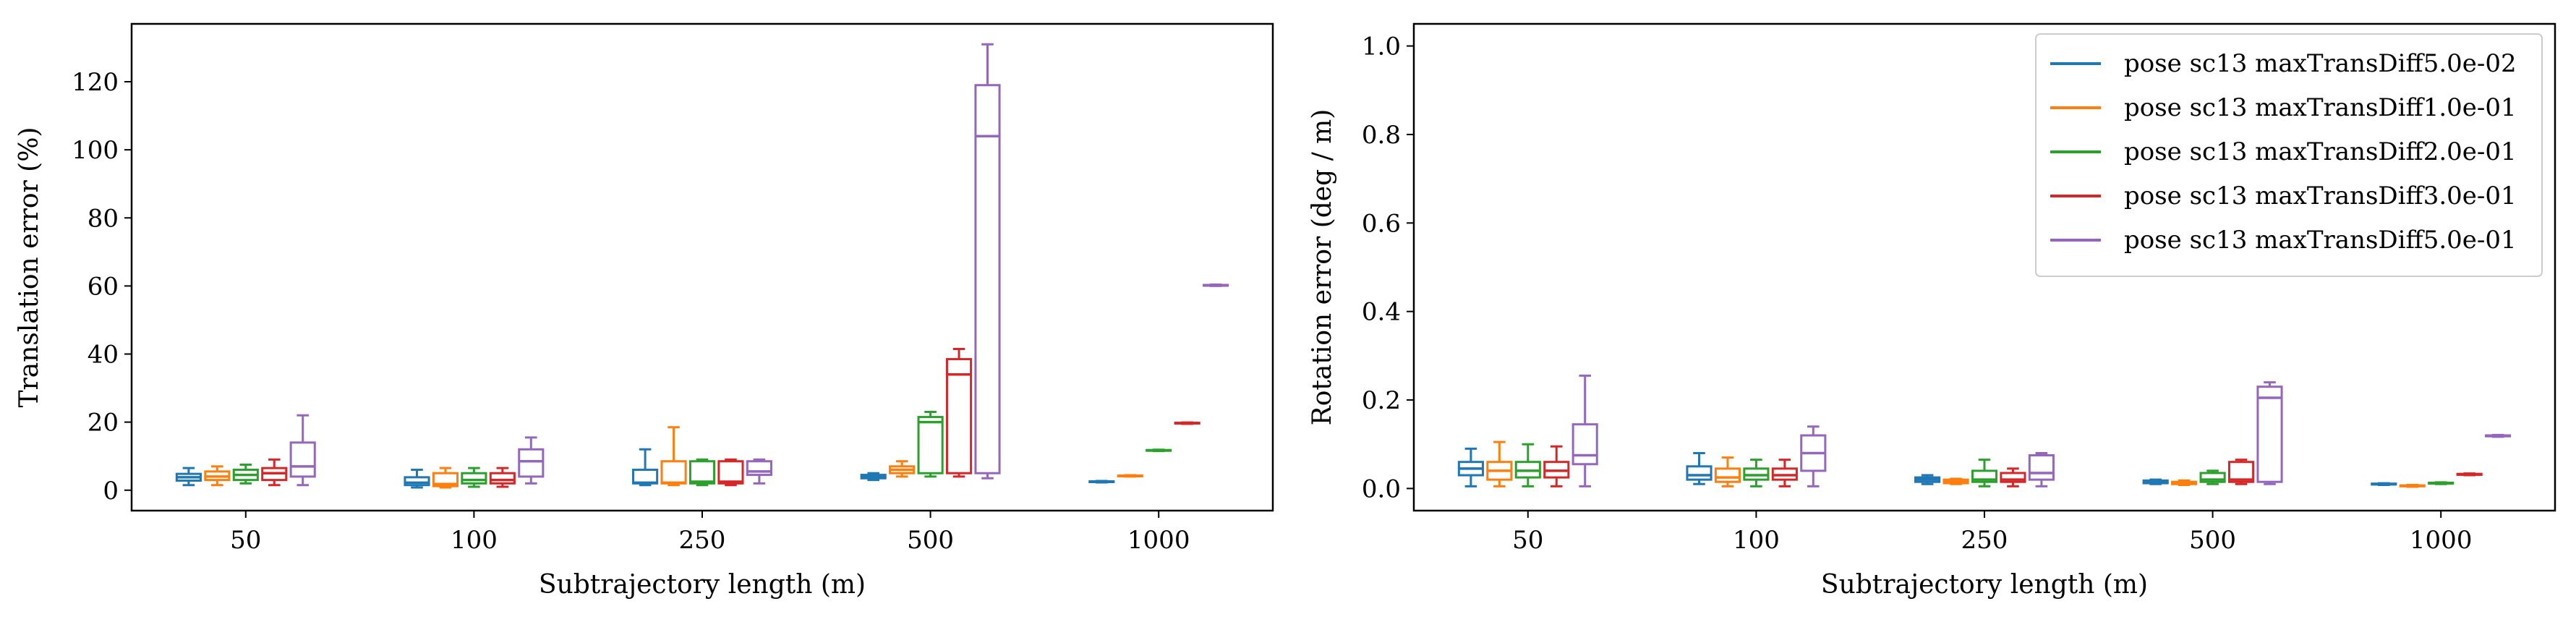 The image size is (2576, 622). What do you see at coordinates (104, 423) in the screenshot?
I see `y-tick-label: 20` at bounding box center [104, 423].